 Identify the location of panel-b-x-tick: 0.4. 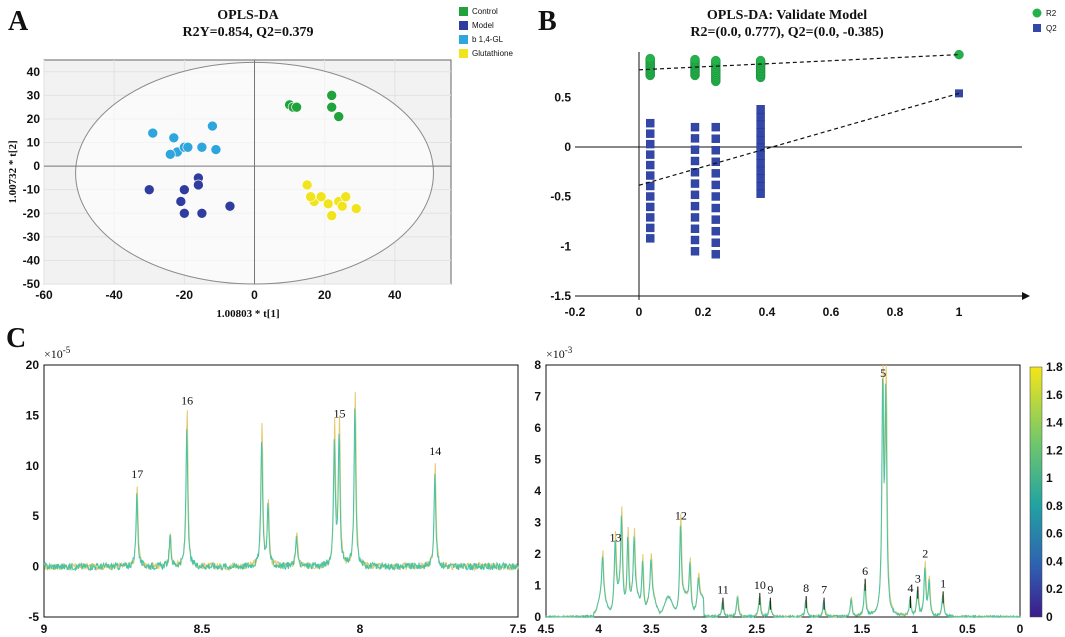
(767, 312).